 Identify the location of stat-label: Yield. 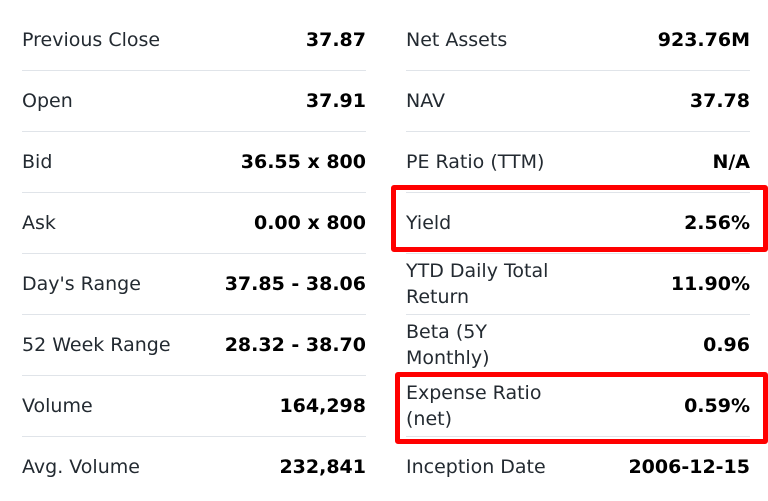
(429, 223).